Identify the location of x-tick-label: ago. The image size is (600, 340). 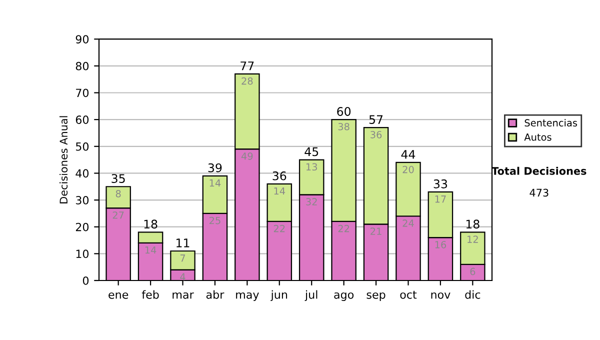
(344, 296).